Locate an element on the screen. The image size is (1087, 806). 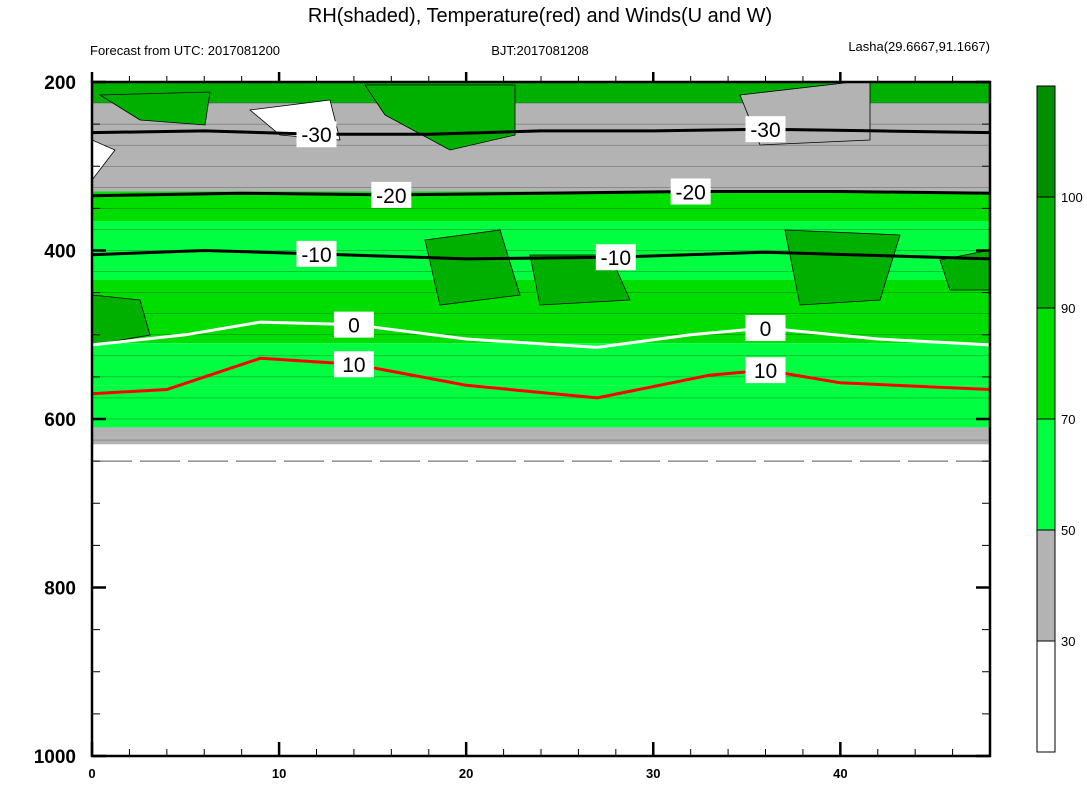
x-tick-label: 40 is located at coordinates (840, 773).